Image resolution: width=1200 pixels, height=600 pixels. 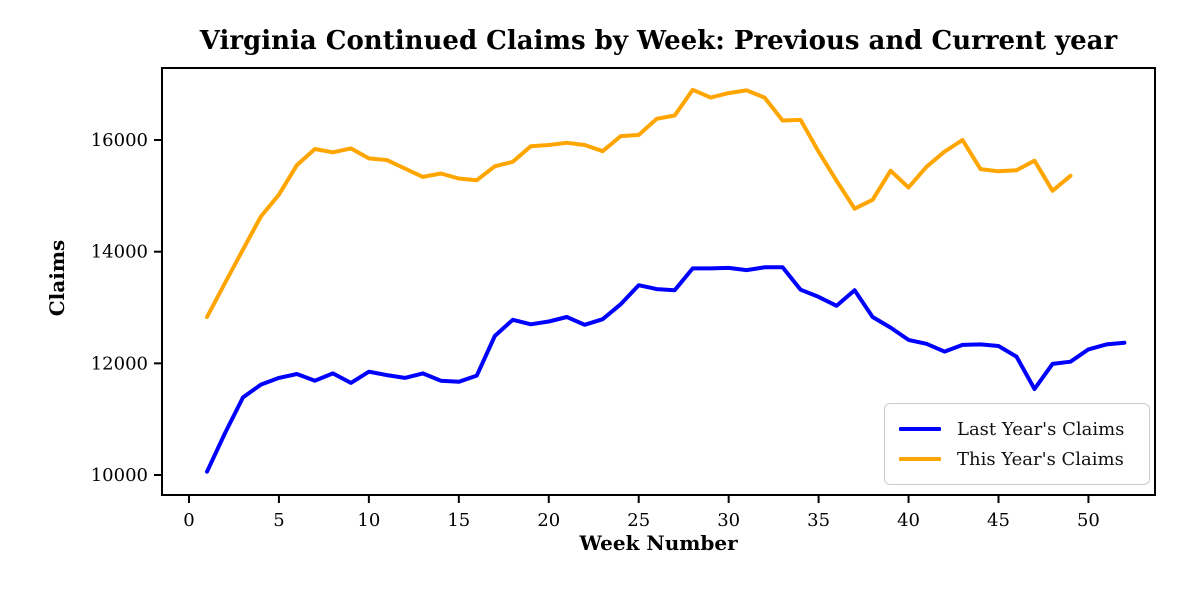 What do you see at coordinates (1017, 444) in the screenshot?
I see `legend: Last Year's Claims This Year's Claims` at bounding box center [1017, 444].